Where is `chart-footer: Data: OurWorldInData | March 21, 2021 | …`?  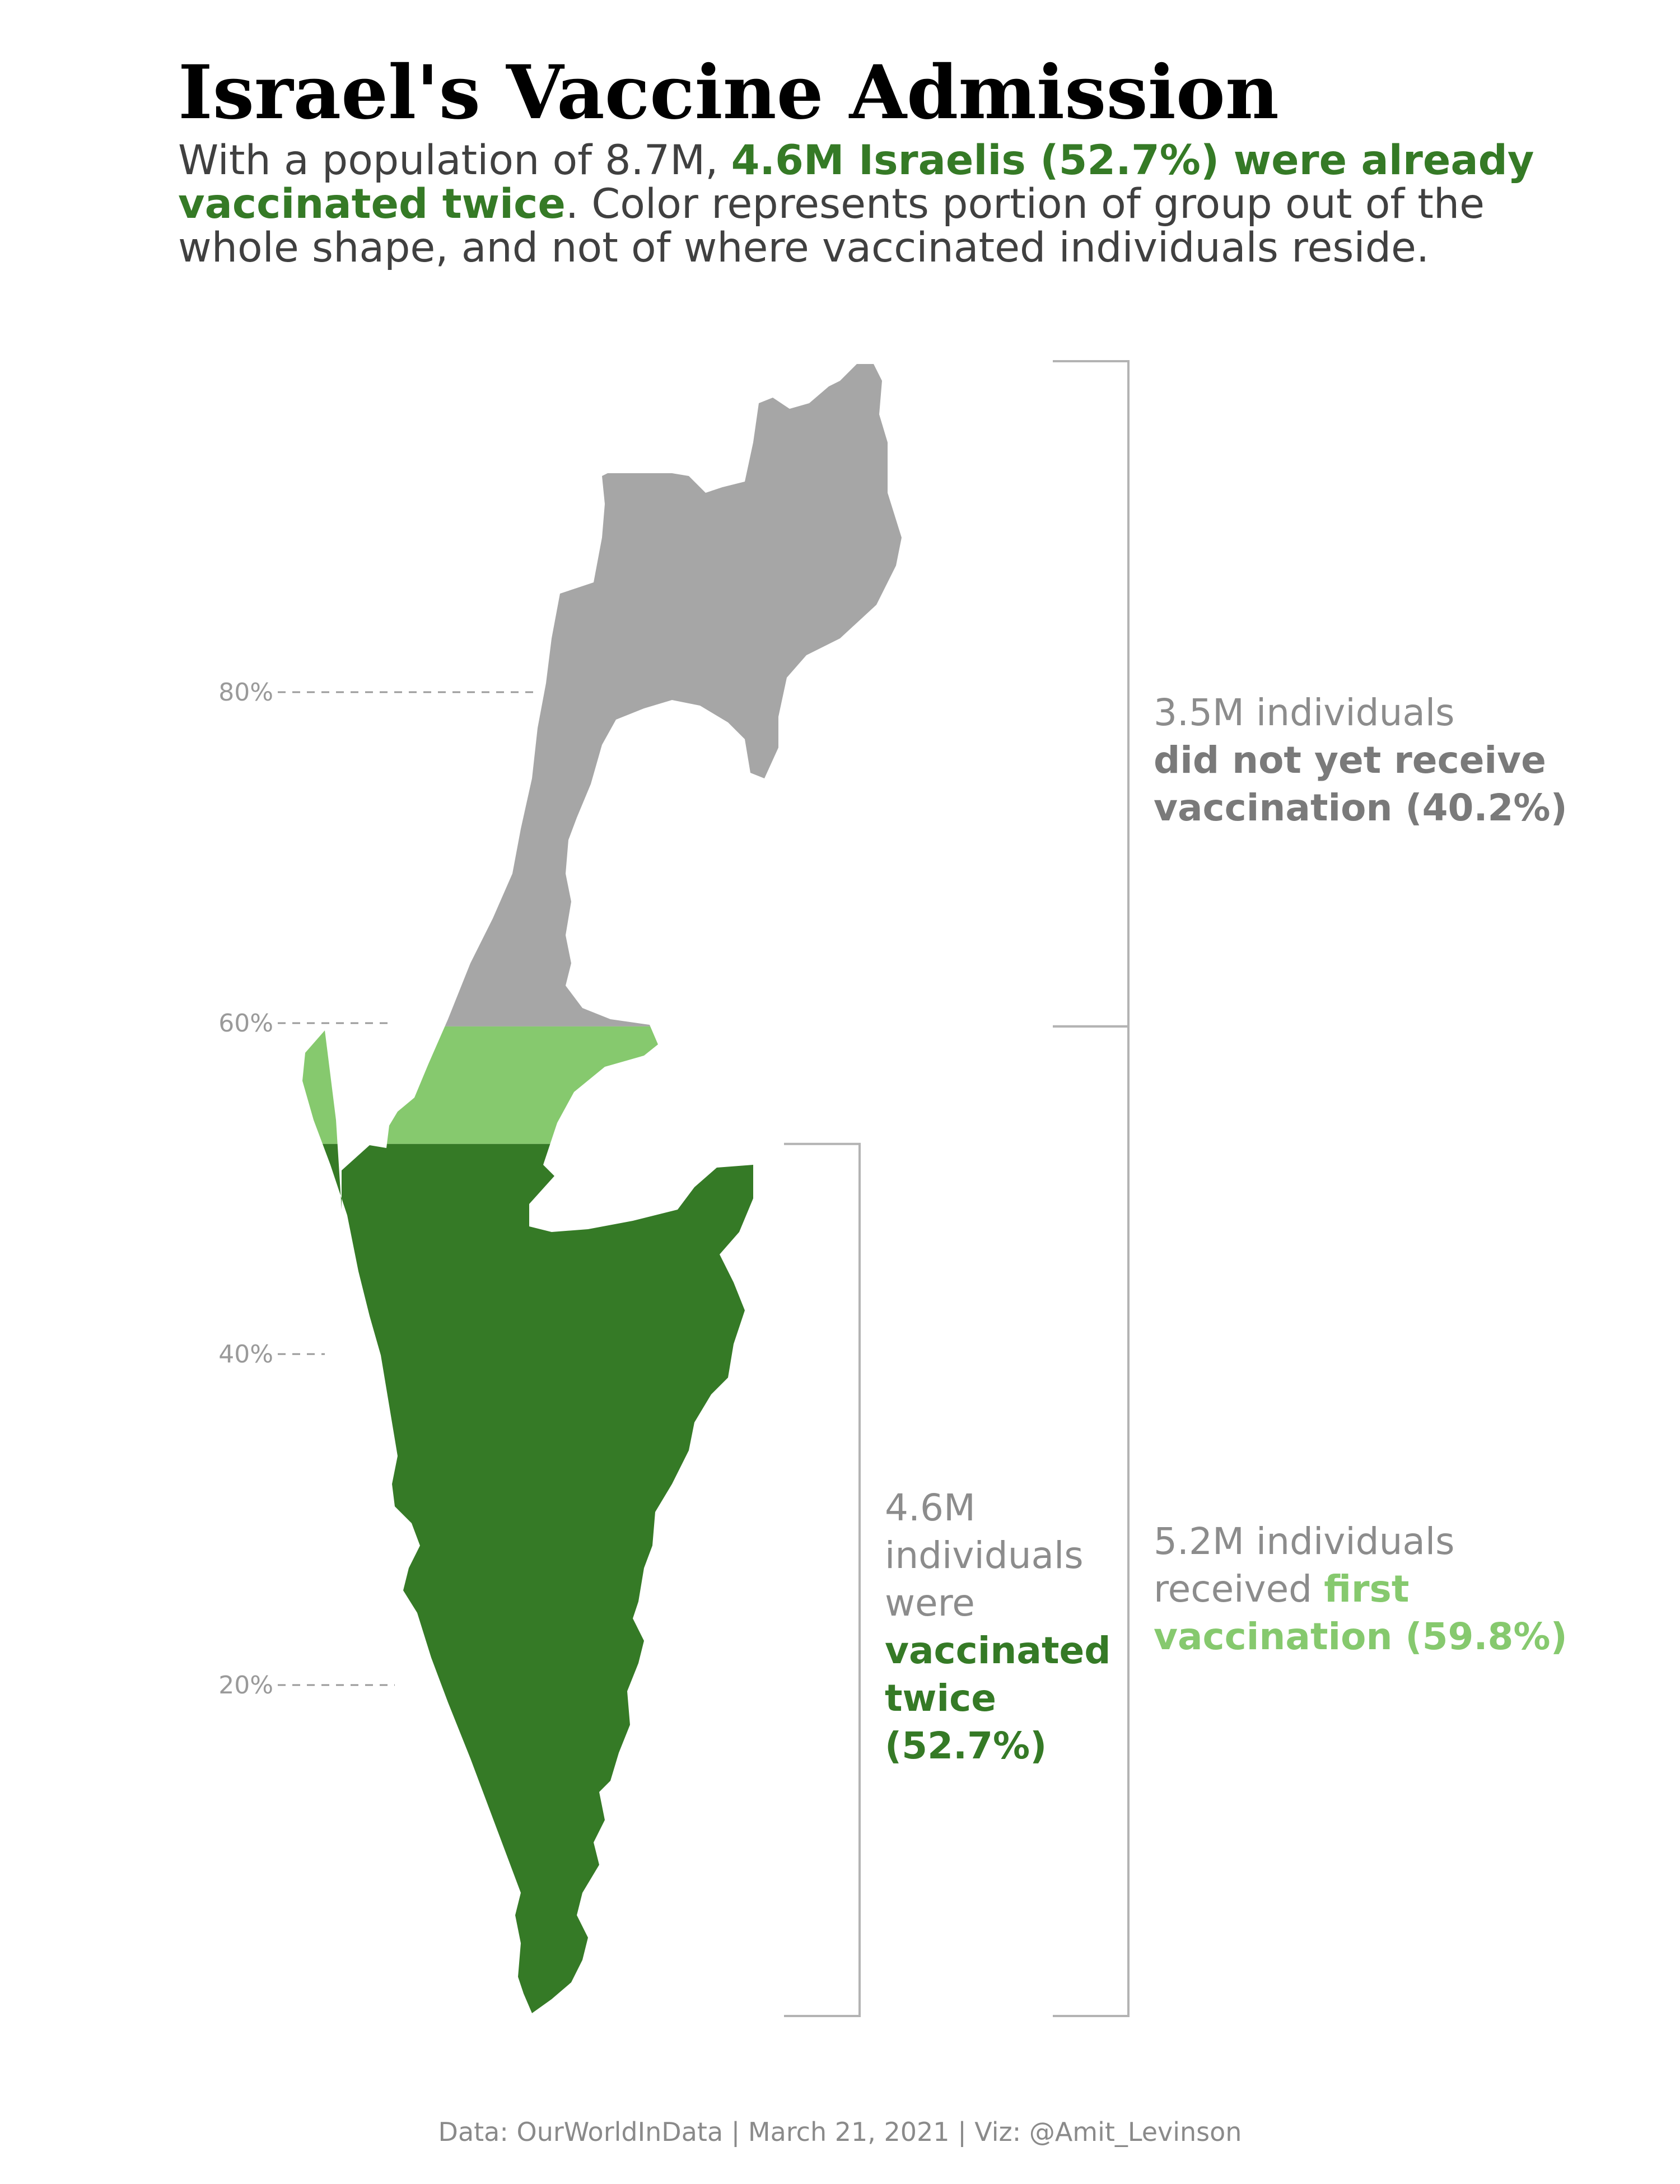 chart-footer: Data: OurWorldInData | March 21, 2021 | … is located at coordinates (840, 2132).